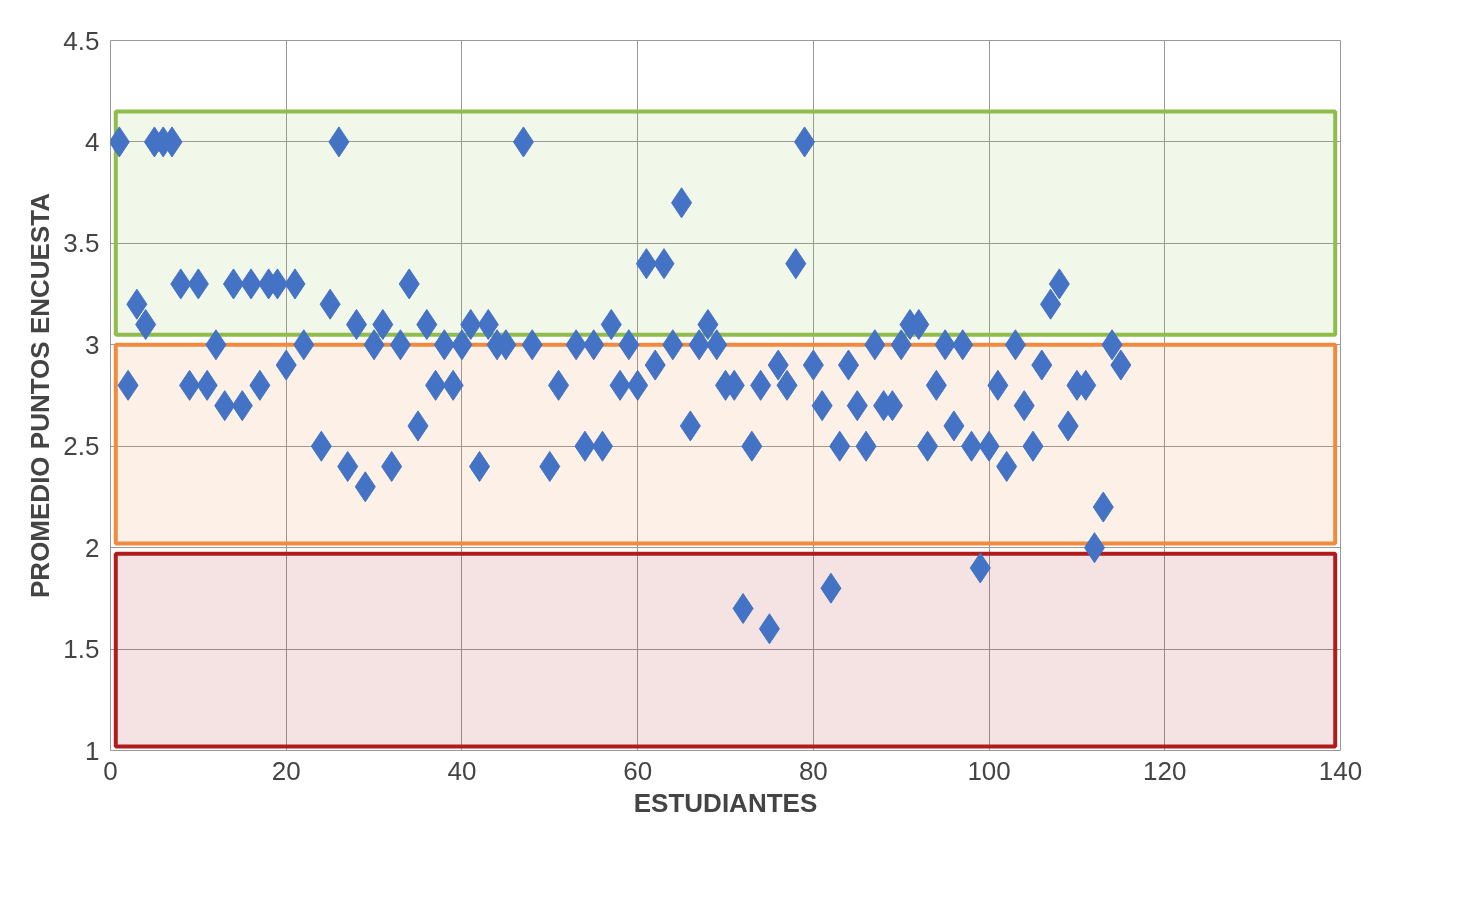 The height and width of the screenshot is (900, 1484). I want to click on x-tick-label: 80, so click(813, 770).